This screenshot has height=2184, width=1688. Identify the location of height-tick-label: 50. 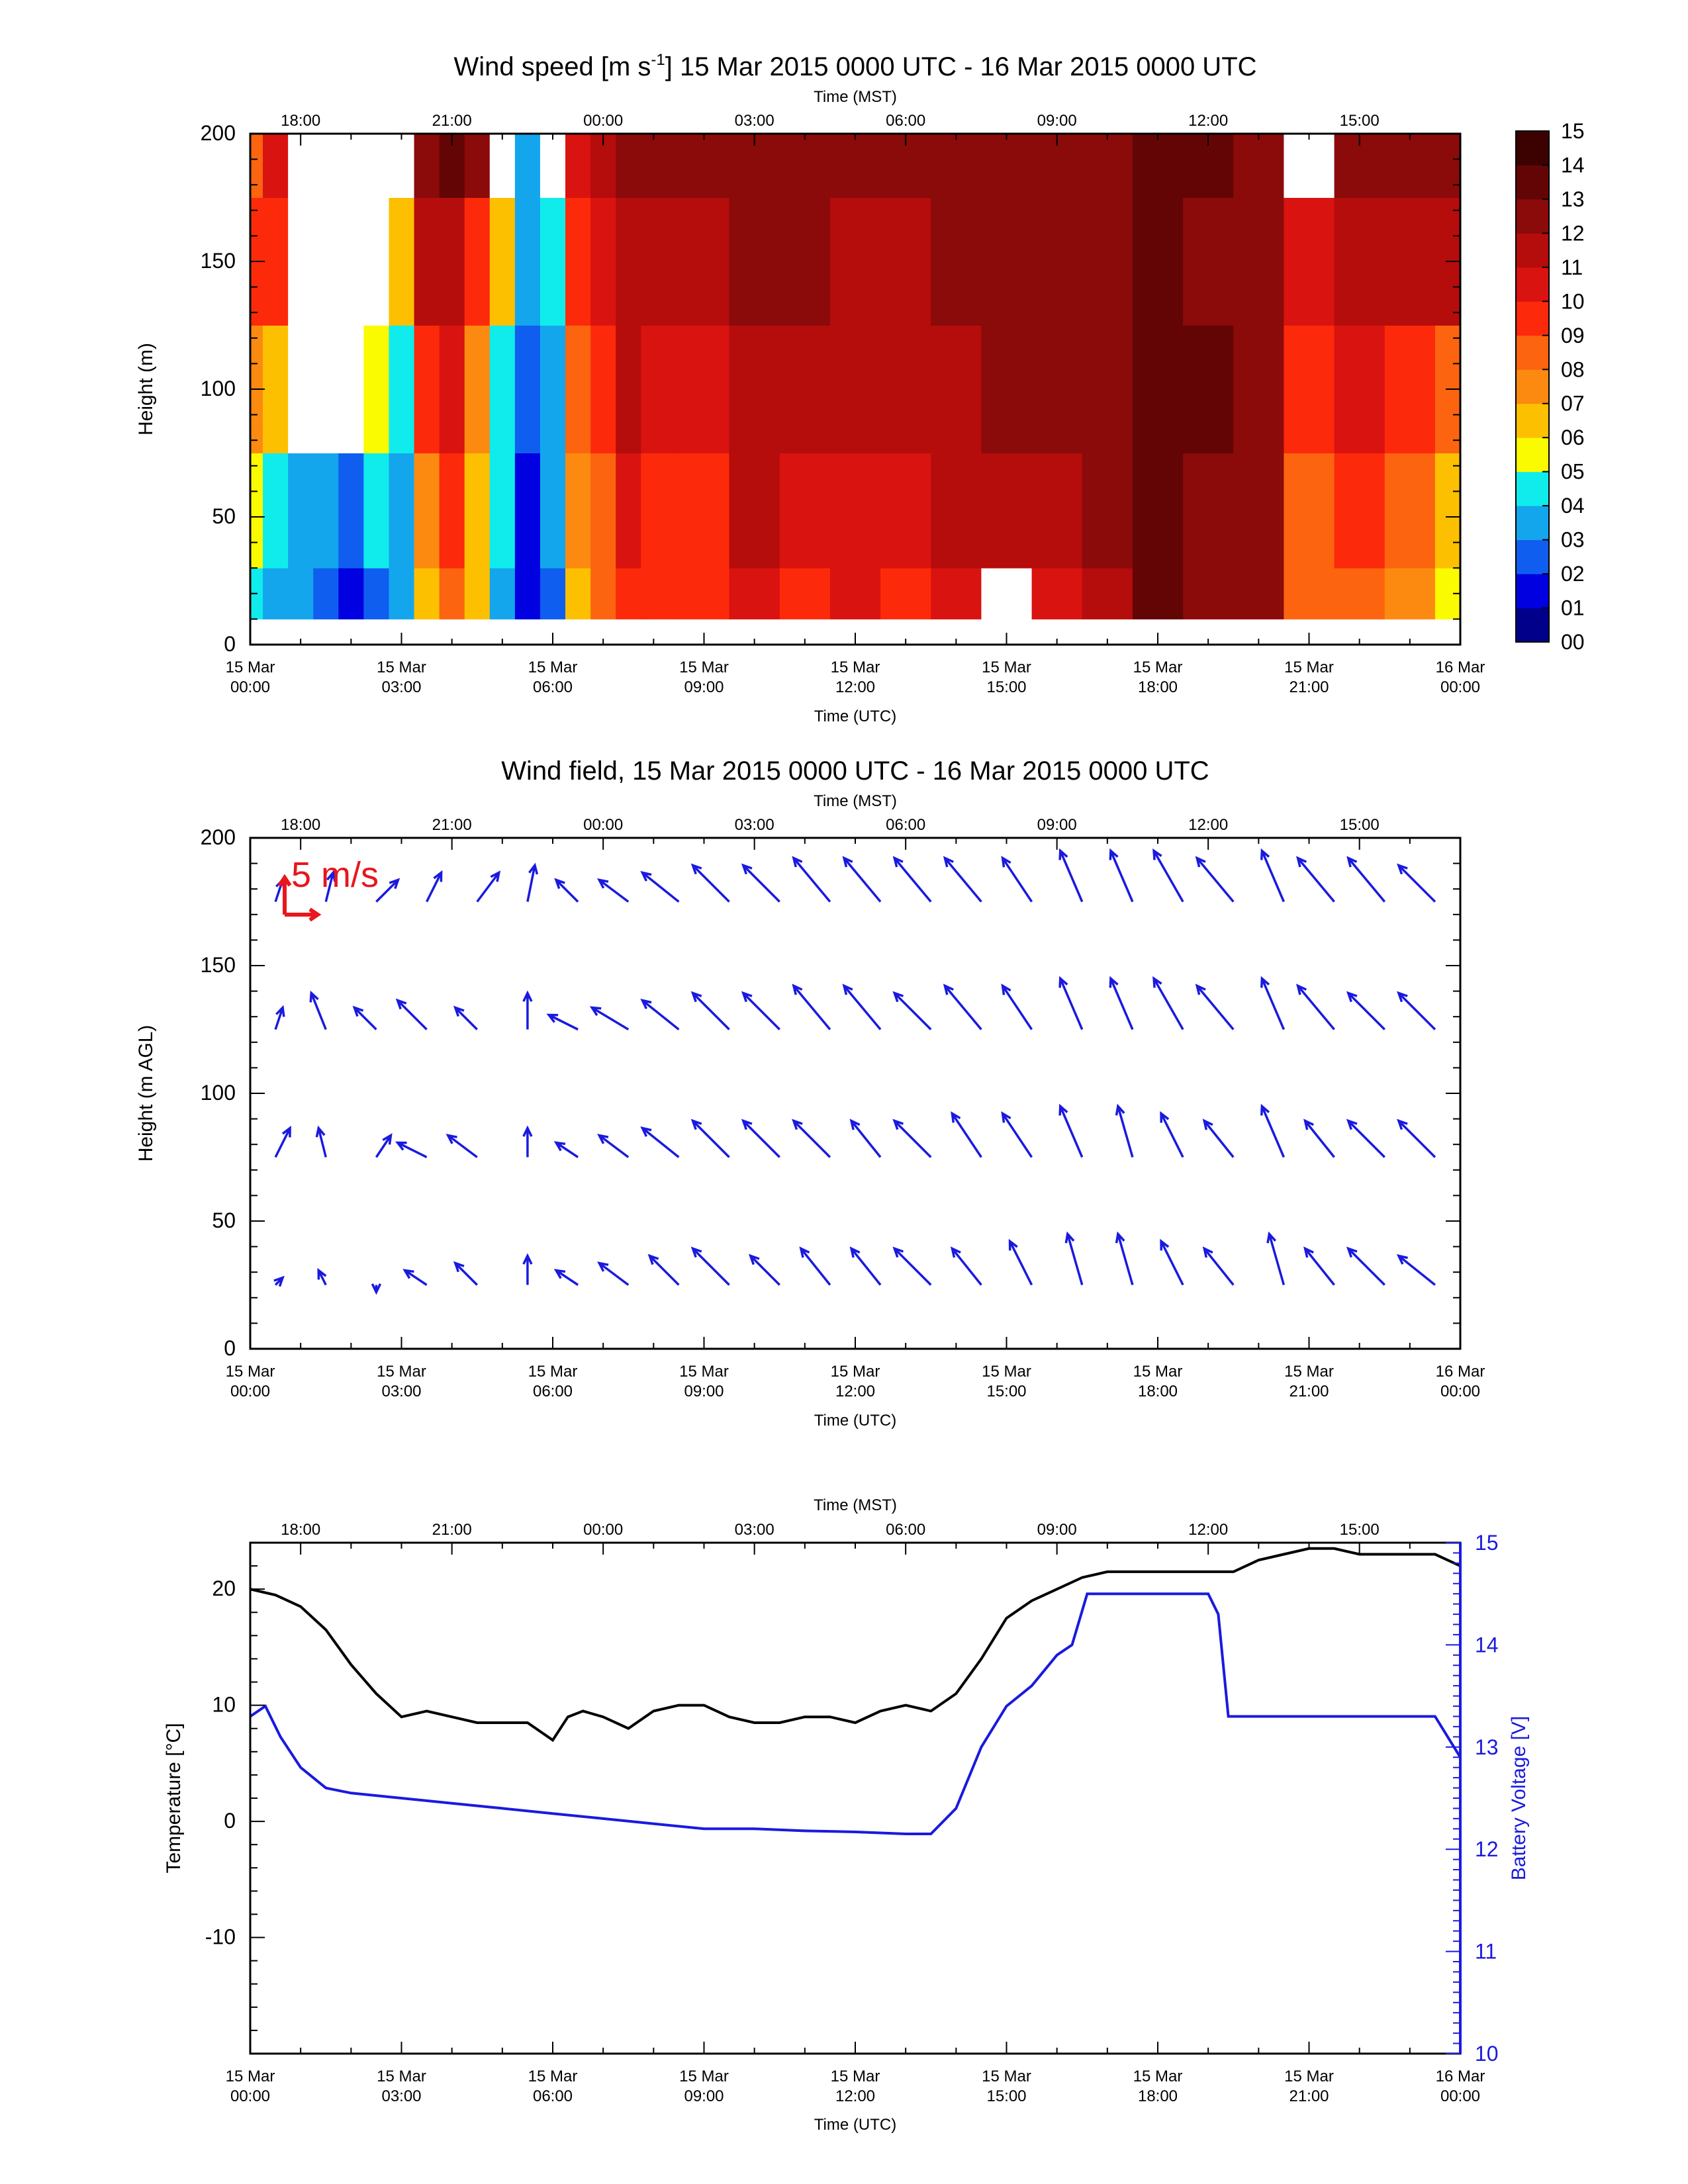
(224, 1220).